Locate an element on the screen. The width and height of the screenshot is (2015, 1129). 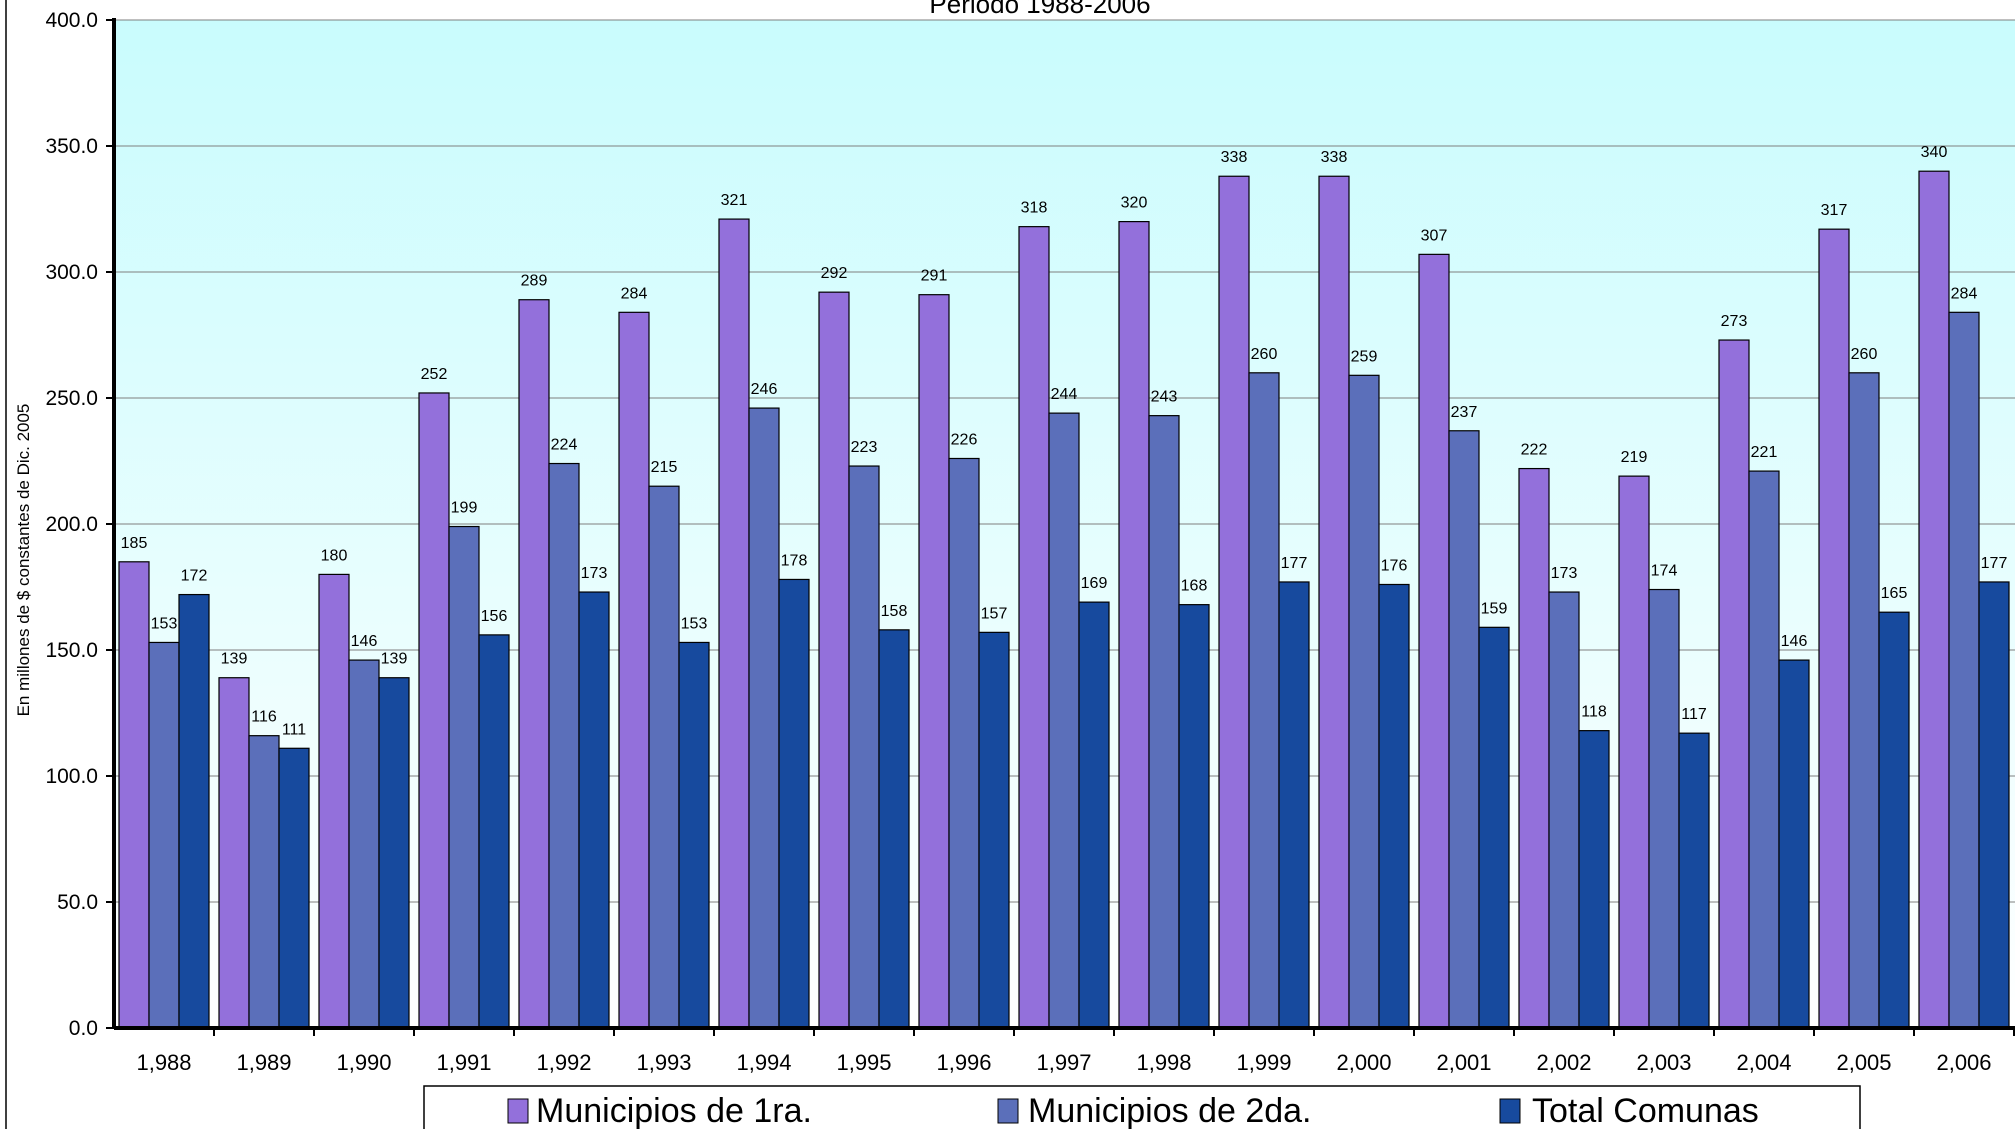
data-label: 223 is located at coordinates (864, 447).